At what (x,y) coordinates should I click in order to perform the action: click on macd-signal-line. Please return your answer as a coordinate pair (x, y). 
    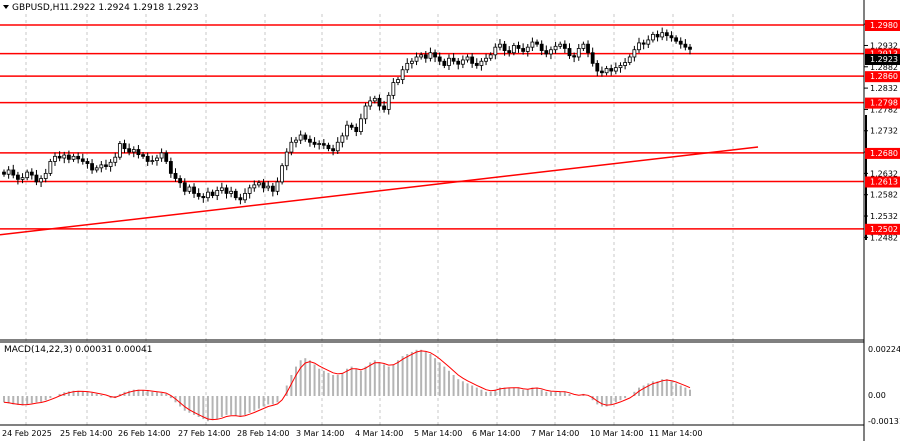
    Looking at the image, I should click on (347, 385).